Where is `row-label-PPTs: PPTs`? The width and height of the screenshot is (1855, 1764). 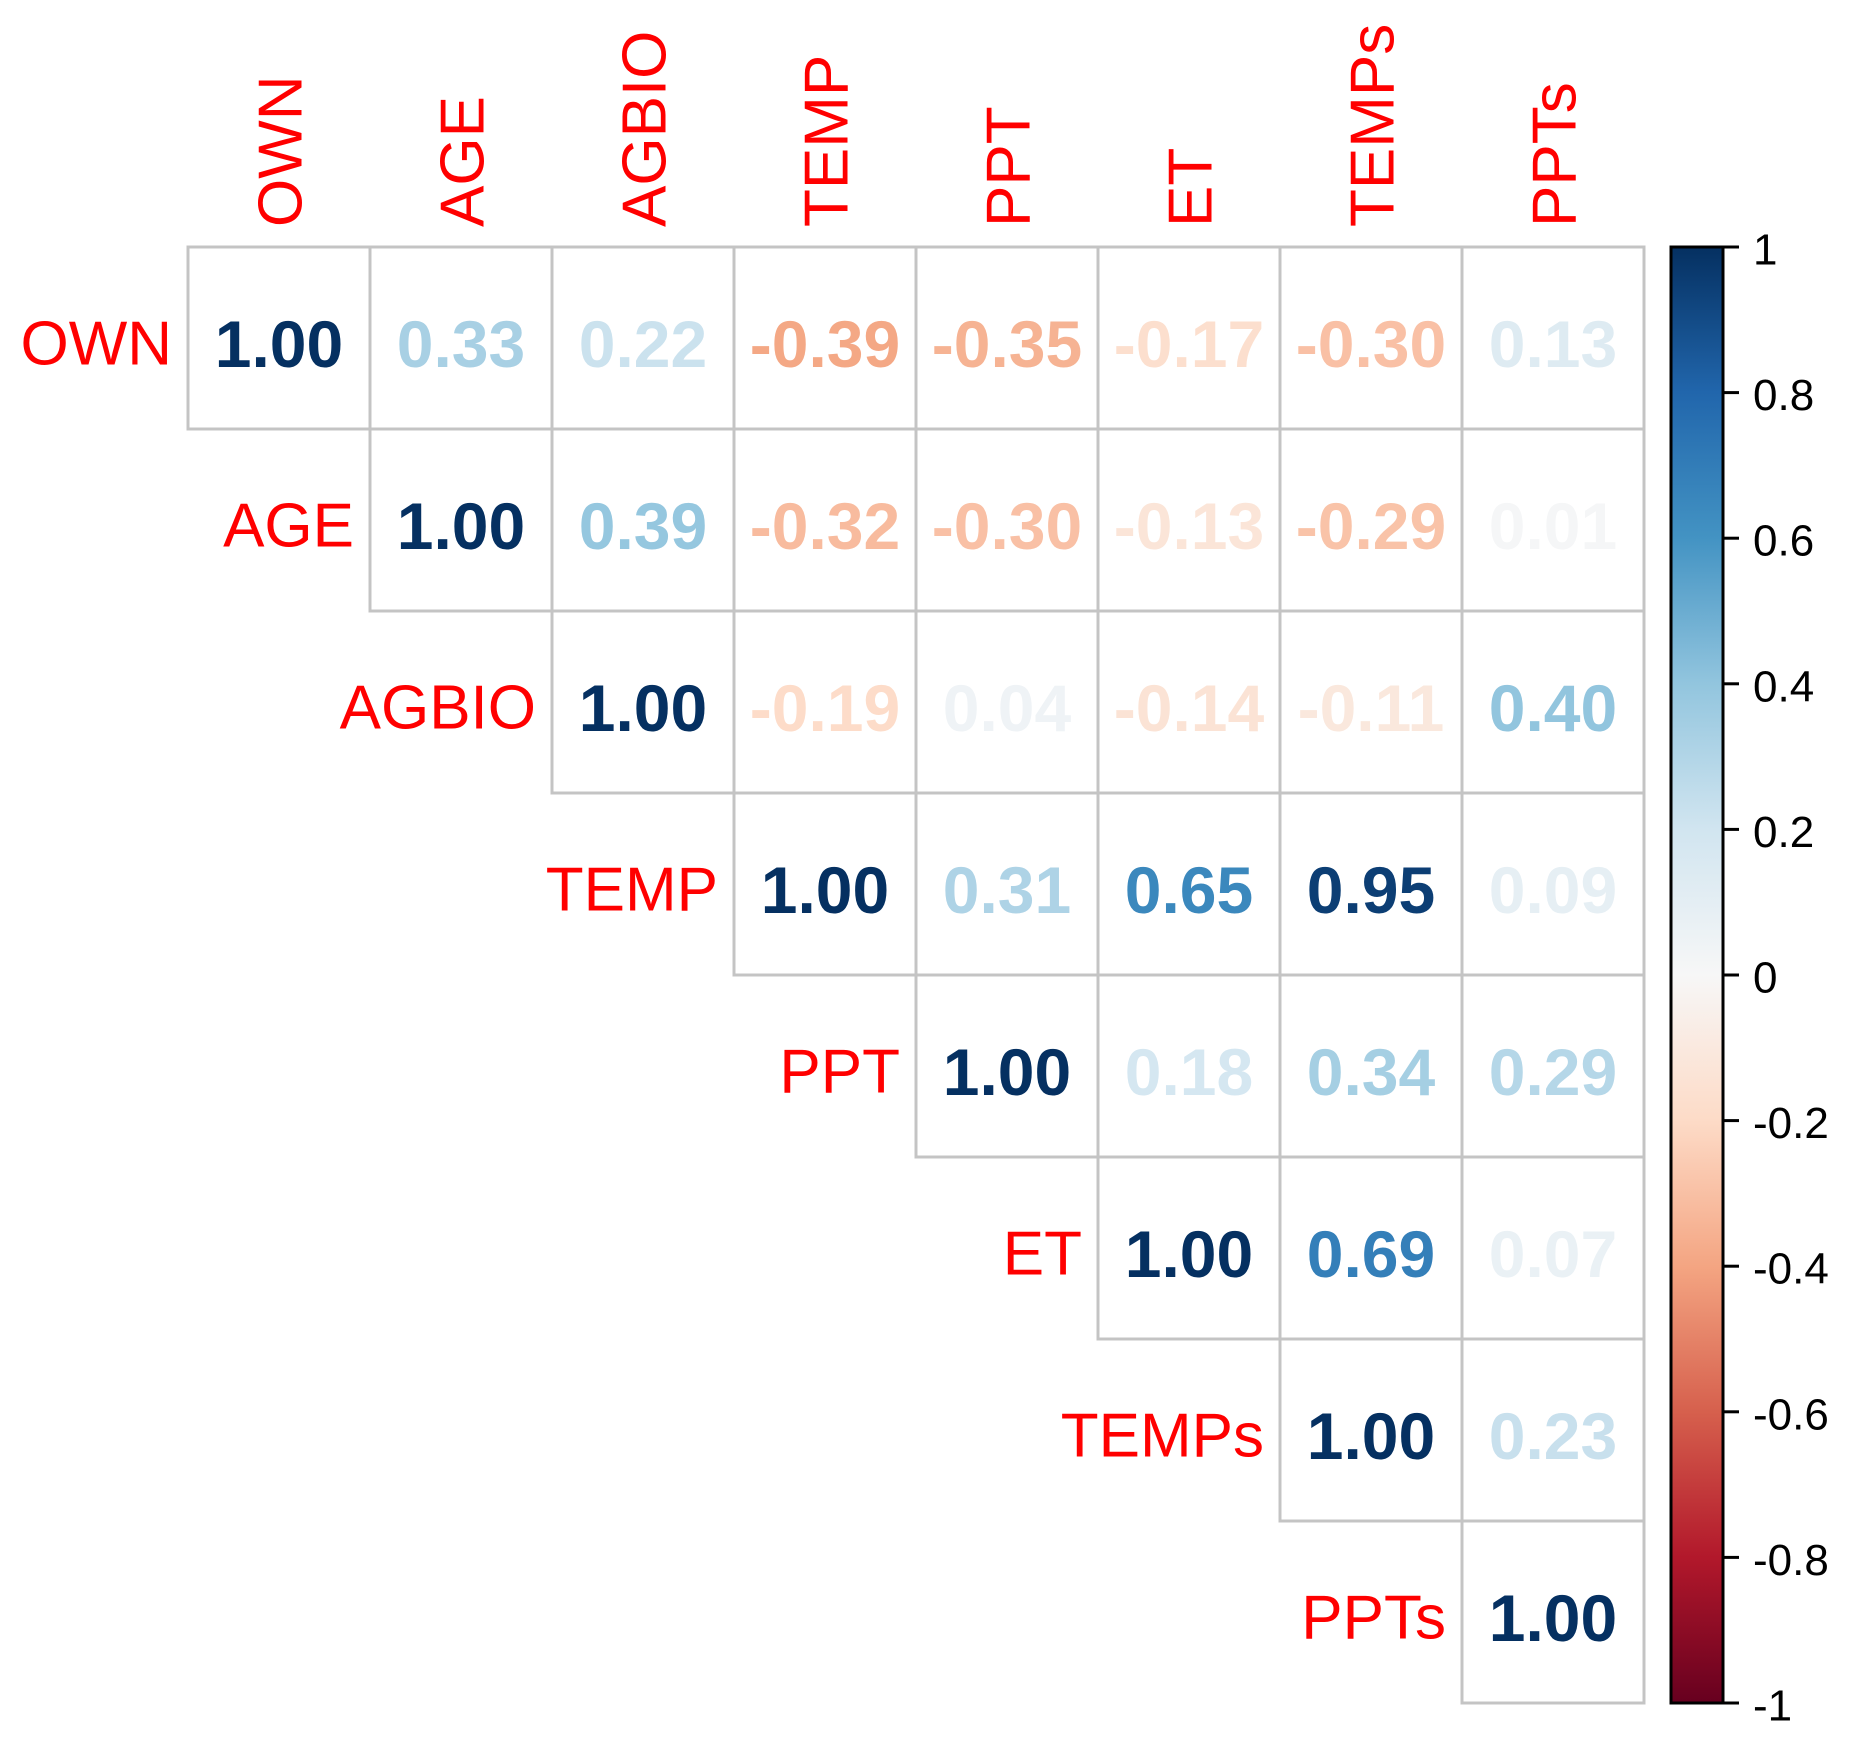
row-label-PPTs: PPTs is located at coordinates (1373, 1618).